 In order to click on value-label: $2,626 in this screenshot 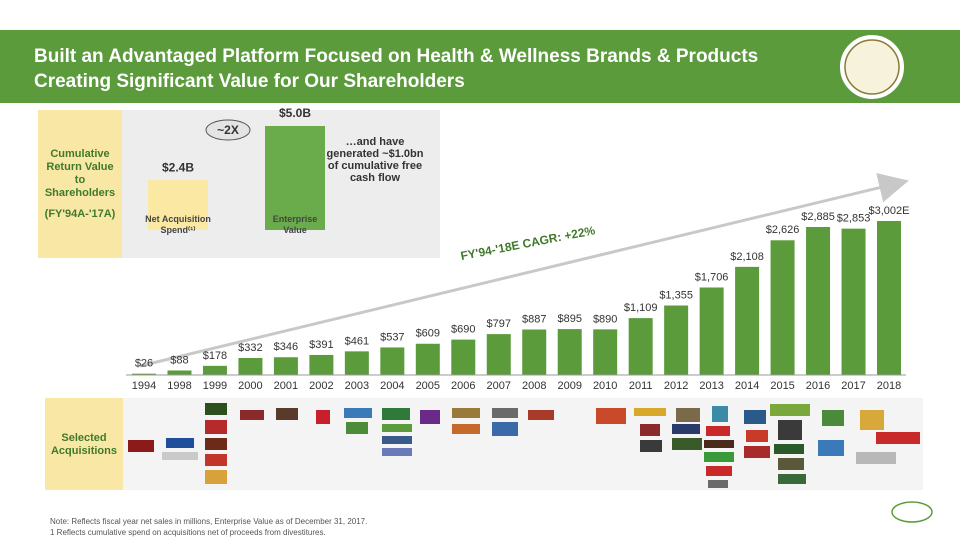, I will do `click(783, 230)`.